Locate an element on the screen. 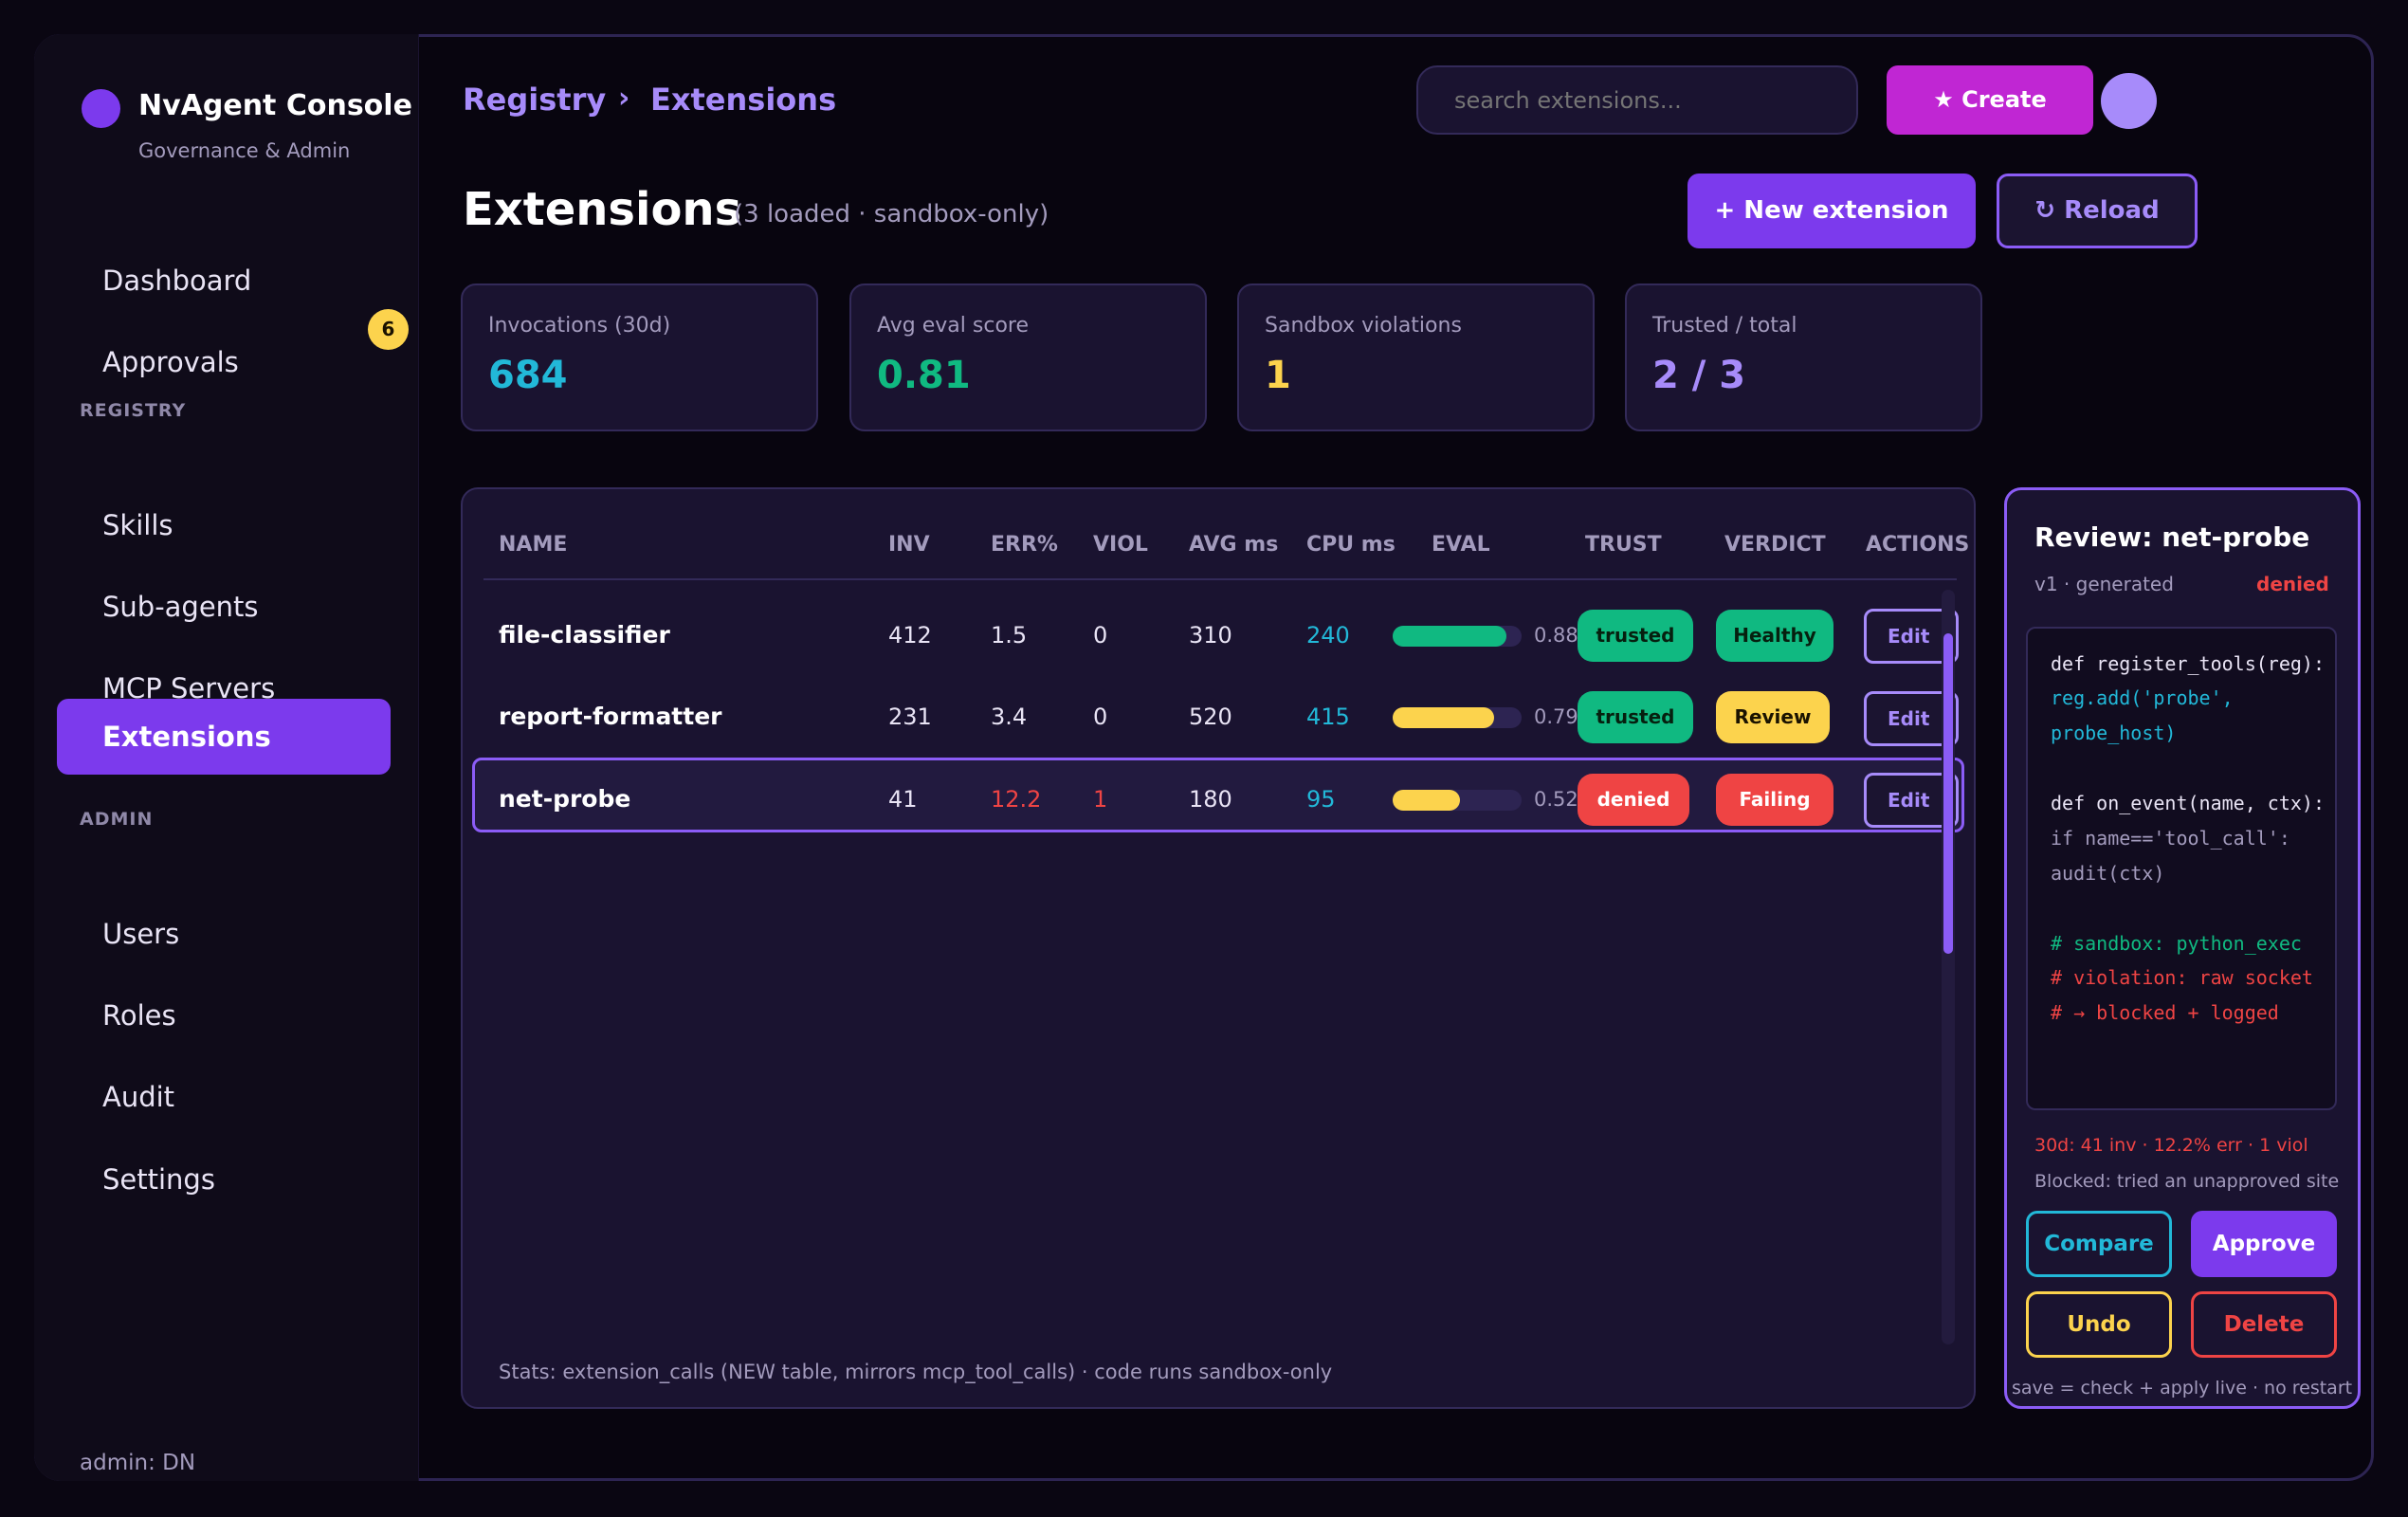 The width and height of the screenshot is (2408, 1517). column-header-actions: ACTIONS is located at coordinates (1918, 545).